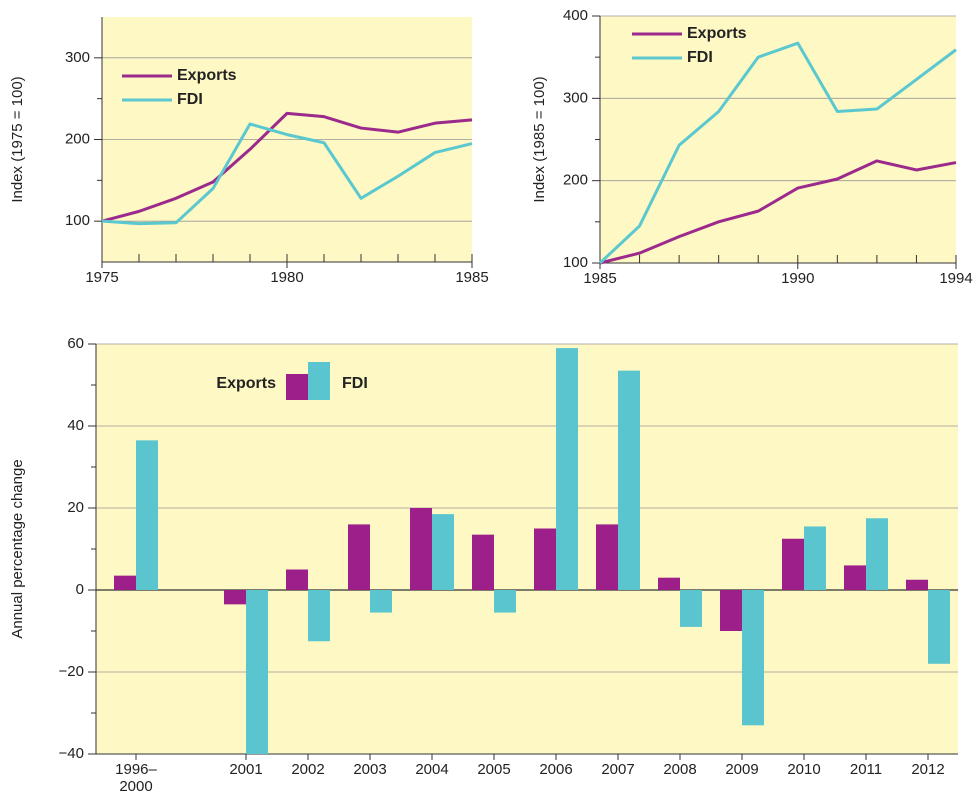 The image size is (980, 812). I want to click on x-tick-label: 2005, so click(493, 769).